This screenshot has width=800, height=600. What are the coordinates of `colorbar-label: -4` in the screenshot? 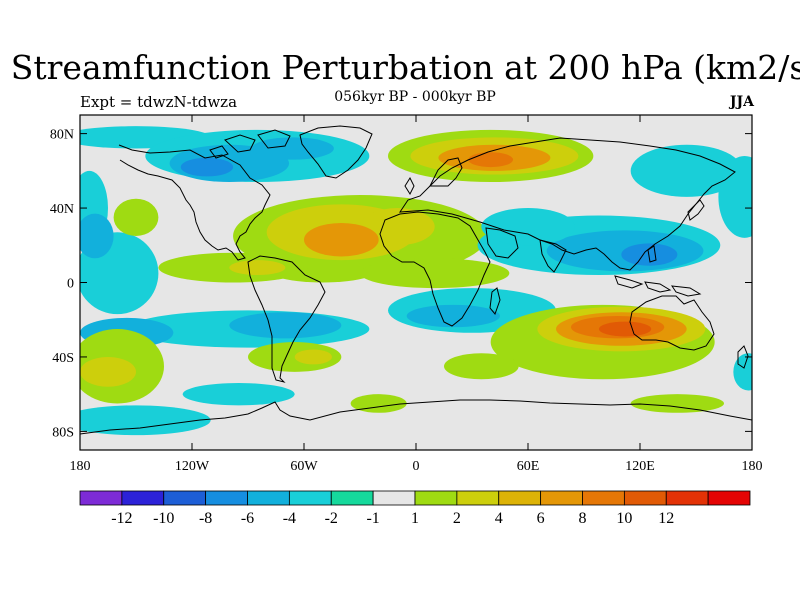 It's located at (289, 518).